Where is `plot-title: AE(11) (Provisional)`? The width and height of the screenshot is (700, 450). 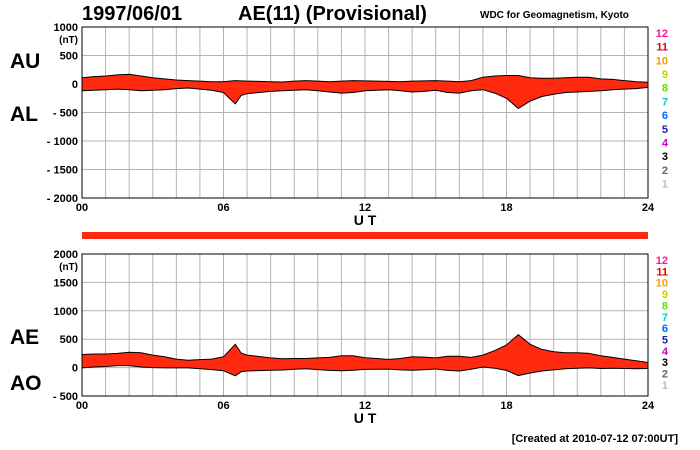
plot-title: AE(11) (Provisional) is located at coordinates (332, 14).